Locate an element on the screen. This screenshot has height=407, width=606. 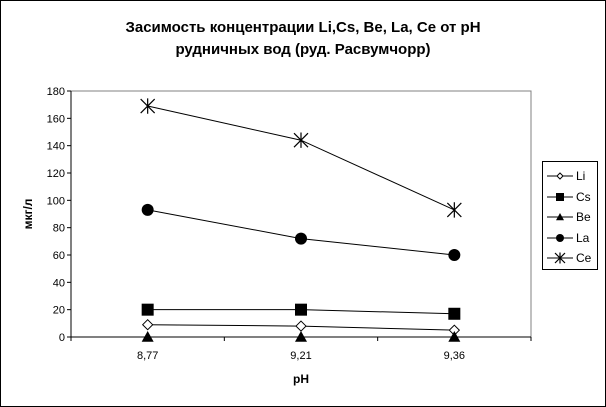
legend-item-ce: Ce is located at coordinates (570, 258).